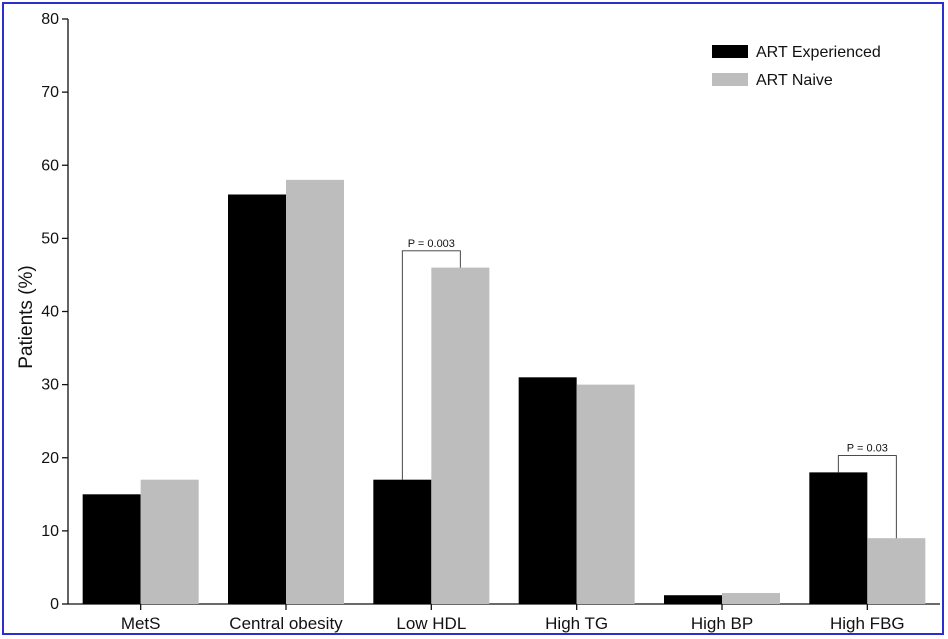 Image resolution: width=948 pixels, height=639 pixels. What do you see at coordinates (693, 599) in the screenshot?
I see `bar-art-experienced-high-bp` at bounding box center [693, 599].